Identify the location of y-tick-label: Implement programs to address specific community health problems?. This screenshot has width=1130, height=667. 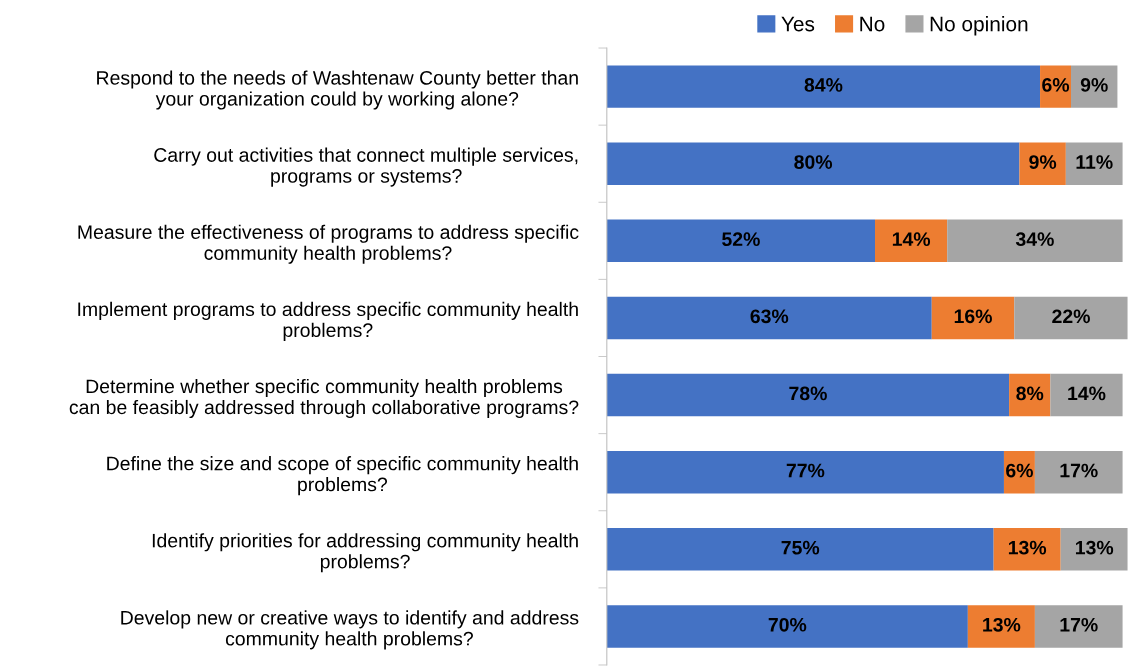
(328, 321).